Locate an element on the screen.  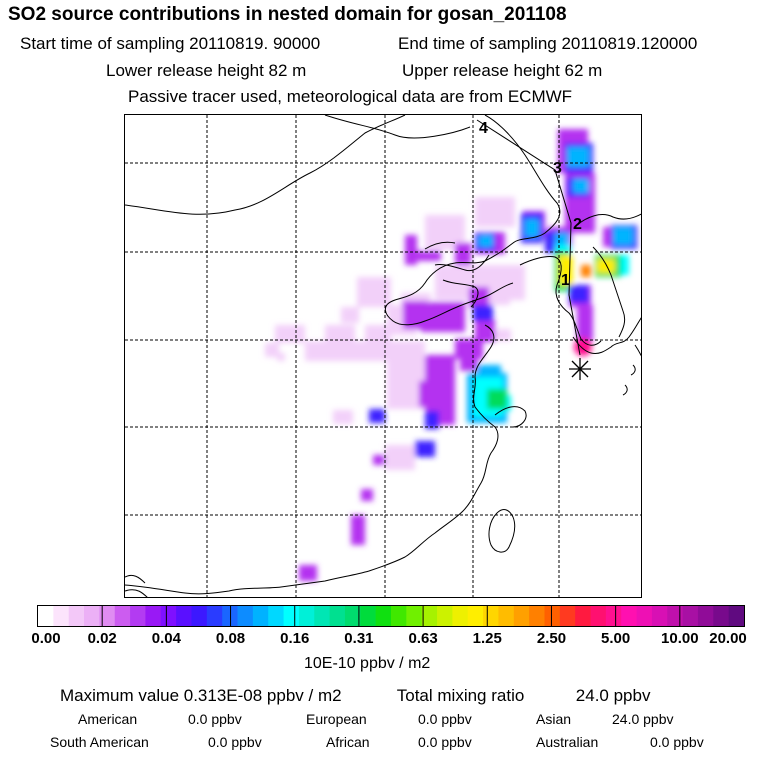
end-time: End time of sampling 20110819.120000 is located at coordinates (548, 43).